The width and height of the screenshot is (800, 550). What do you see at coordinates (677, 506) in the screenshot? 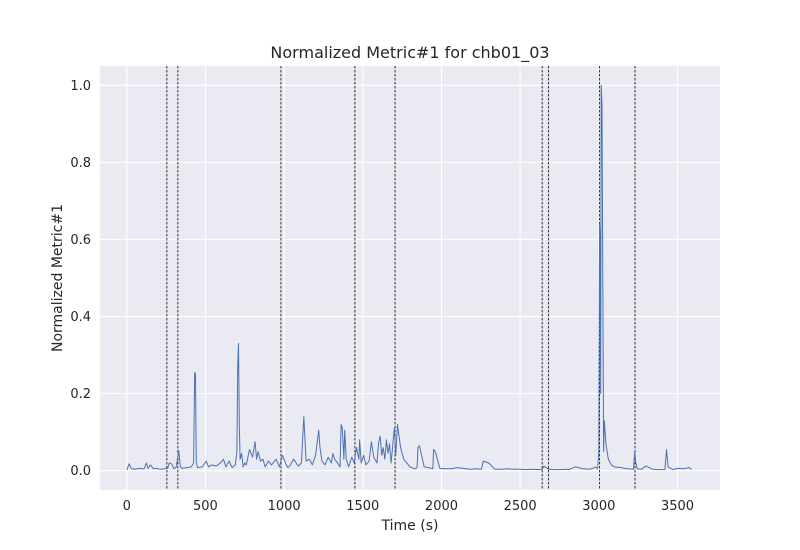
I see `x-tick-label: 3500` at bounding box center [677, 506].